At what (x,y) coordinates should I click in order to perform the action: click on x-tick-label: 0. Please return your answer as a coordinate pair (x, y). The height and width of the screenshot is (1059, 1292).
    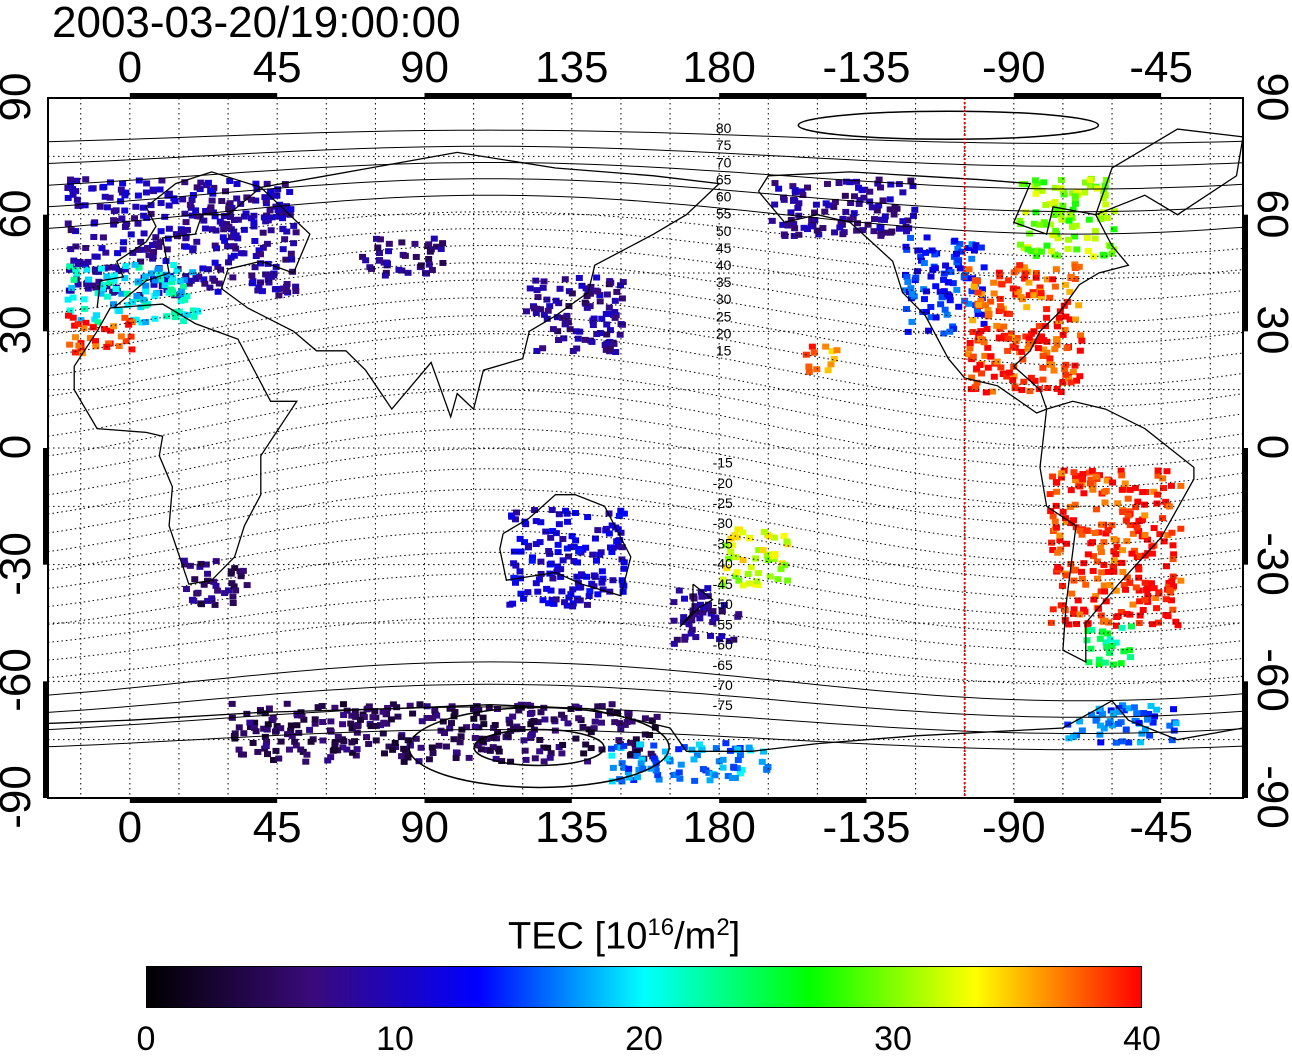
    Looking at the image, I should click on (130, 827).